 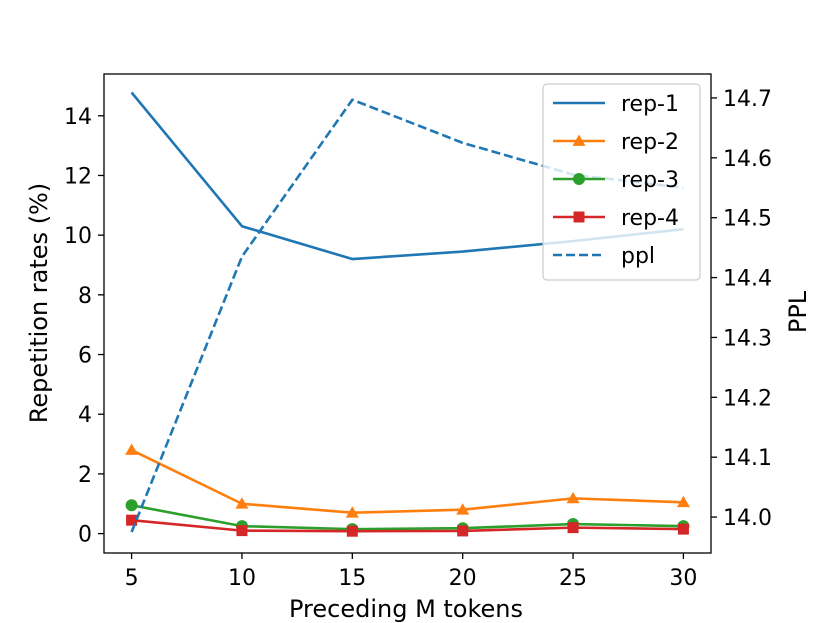 What do you see at coordinates (85, 475) in the screenshot?
I see `y-left-tick-label: 2` at bounding box center [85, 475].